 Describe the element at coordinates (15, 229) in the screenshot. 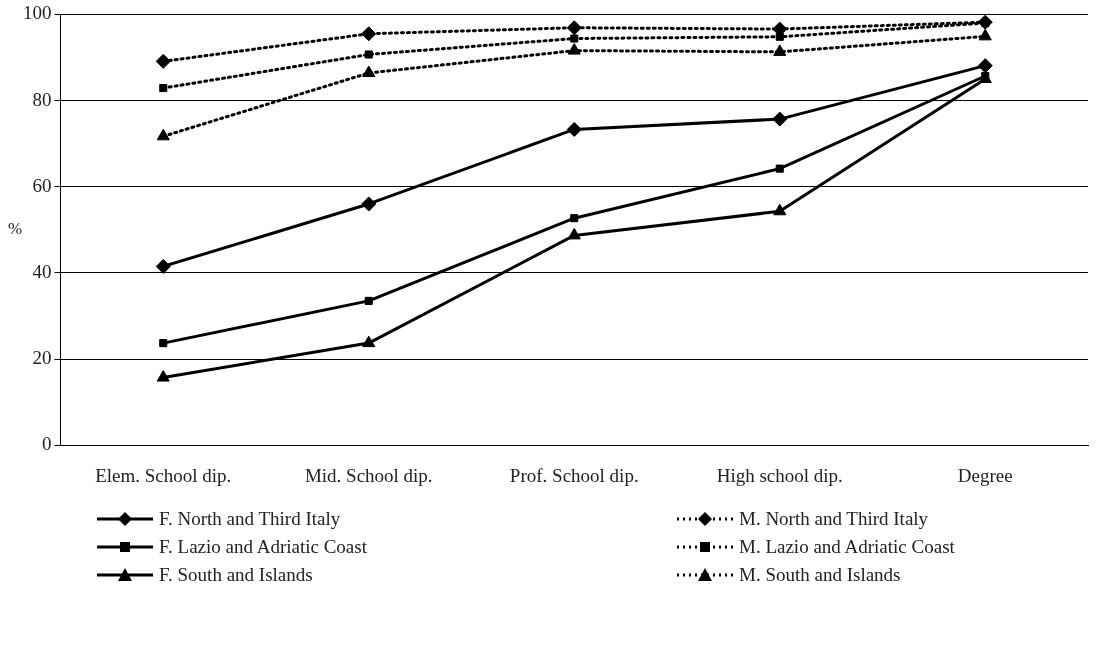

I see `y-axis-title: %` at that location.